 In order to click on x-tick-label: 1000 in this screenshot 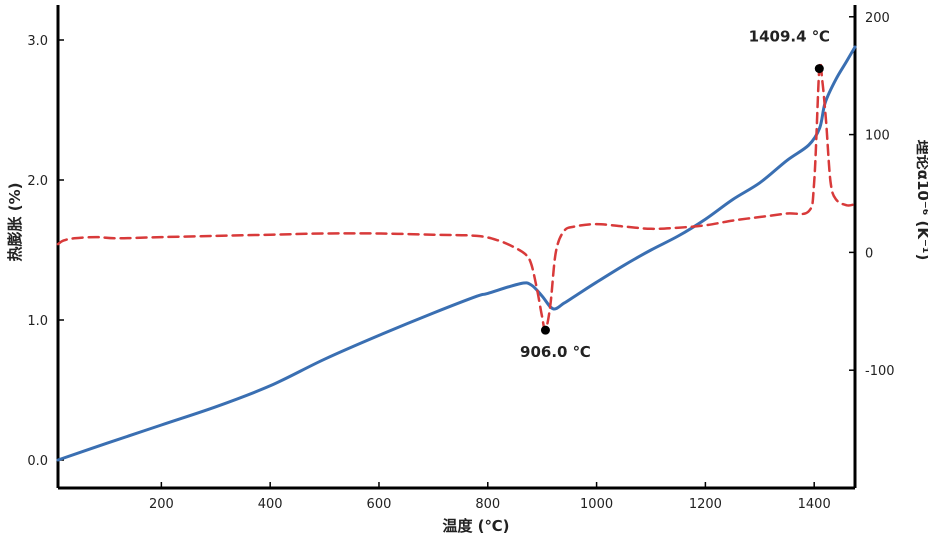, I will do `click(596, 504)`.